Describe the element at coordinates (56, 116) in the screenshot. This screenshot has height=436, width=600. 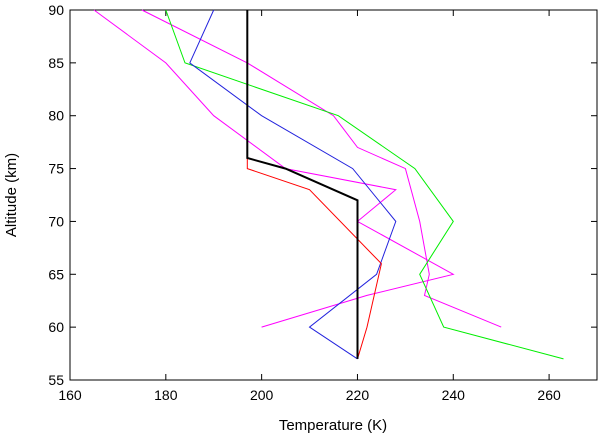
I see `y-tick-label: 80` at that location.